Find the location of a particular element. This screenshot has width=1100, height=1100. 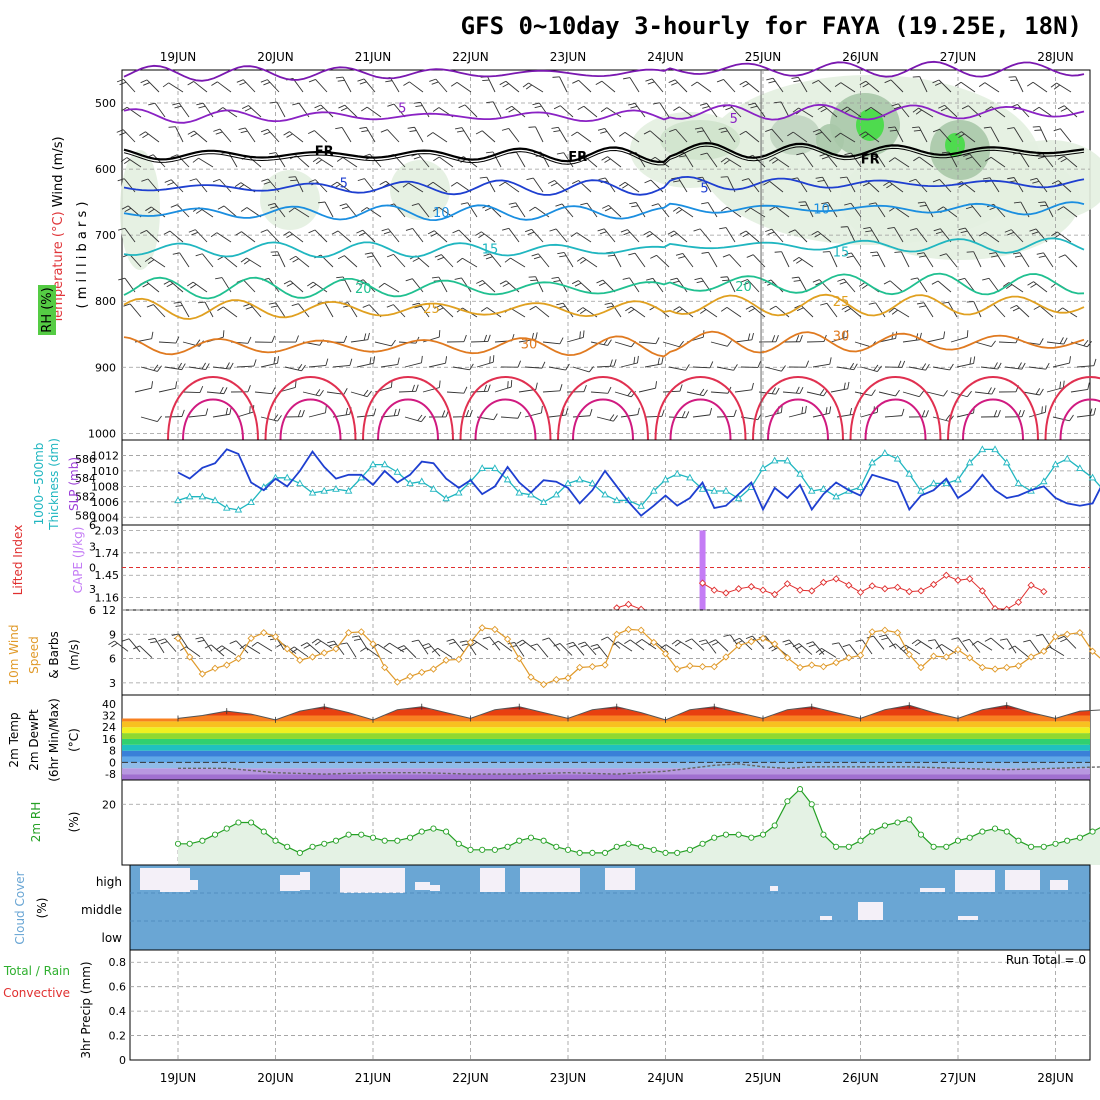

precip-total-label: Total / Rain is located at coordinates (36, 971).